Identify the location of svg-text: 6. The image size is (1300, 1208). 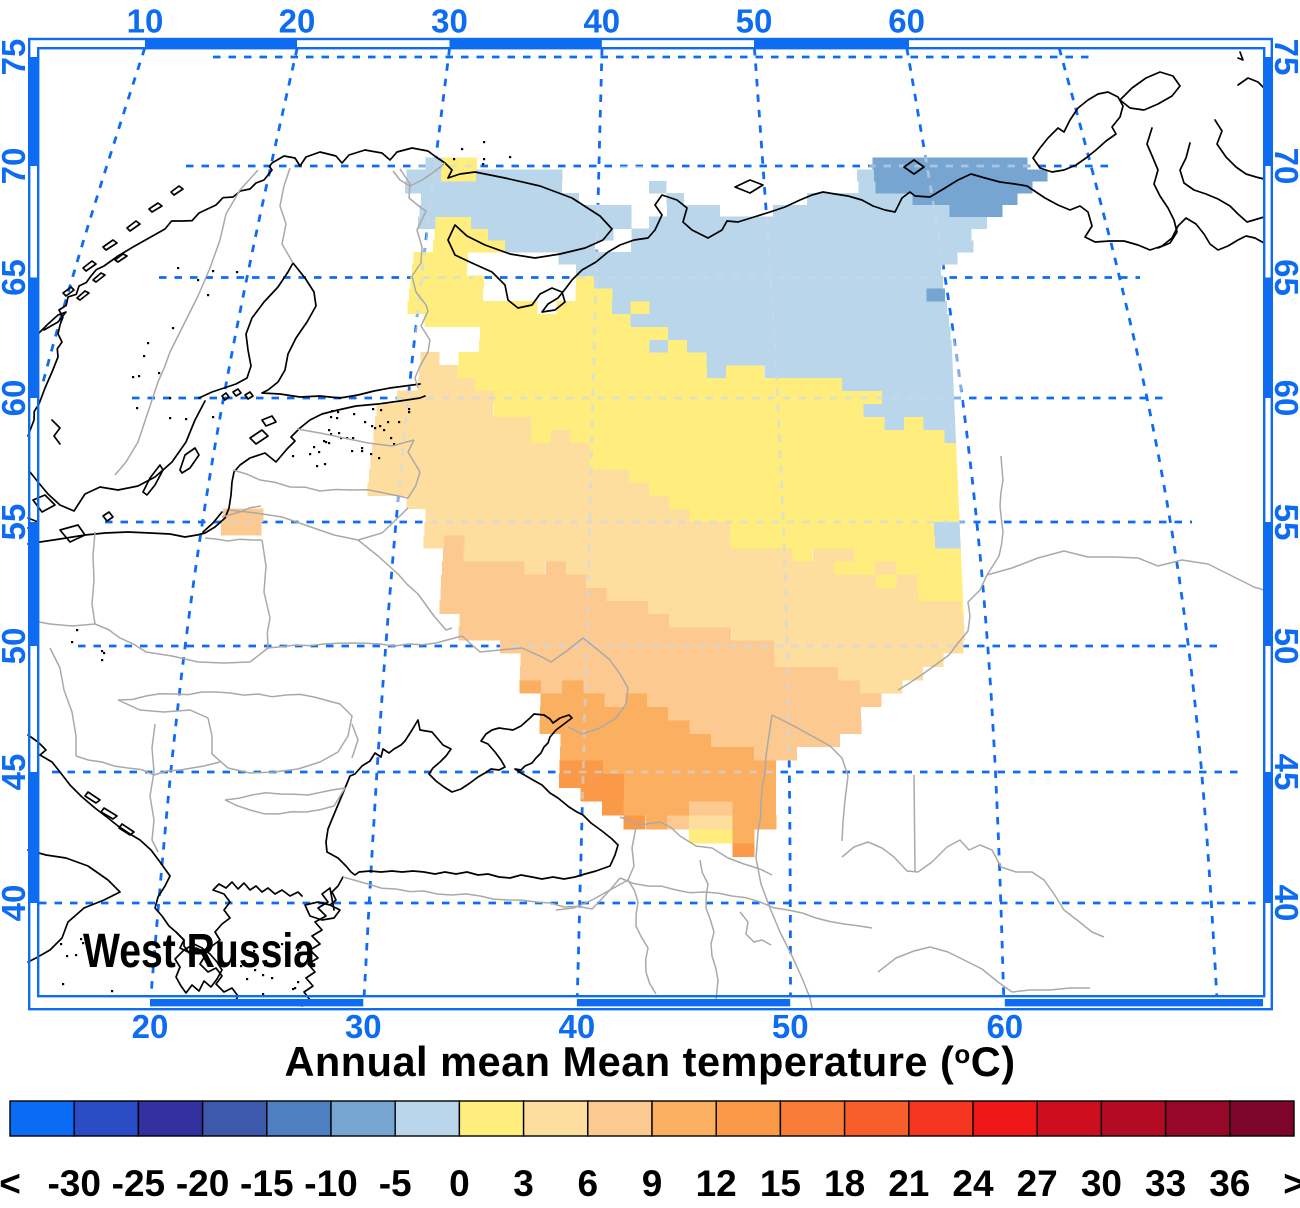
(588, 1183).